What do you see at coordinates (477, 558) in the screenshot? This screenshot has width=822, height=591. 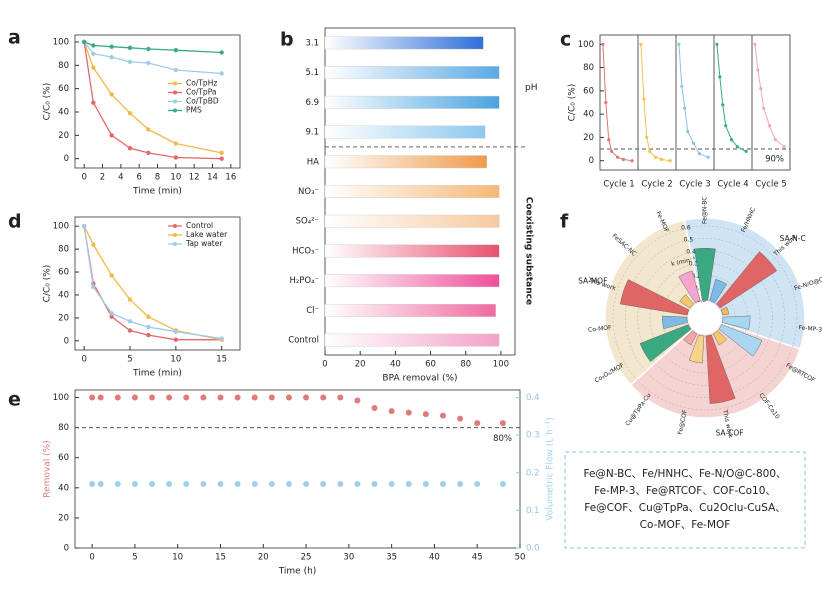 I see `x-tick-label: 45` at bounding box center [477, 558].